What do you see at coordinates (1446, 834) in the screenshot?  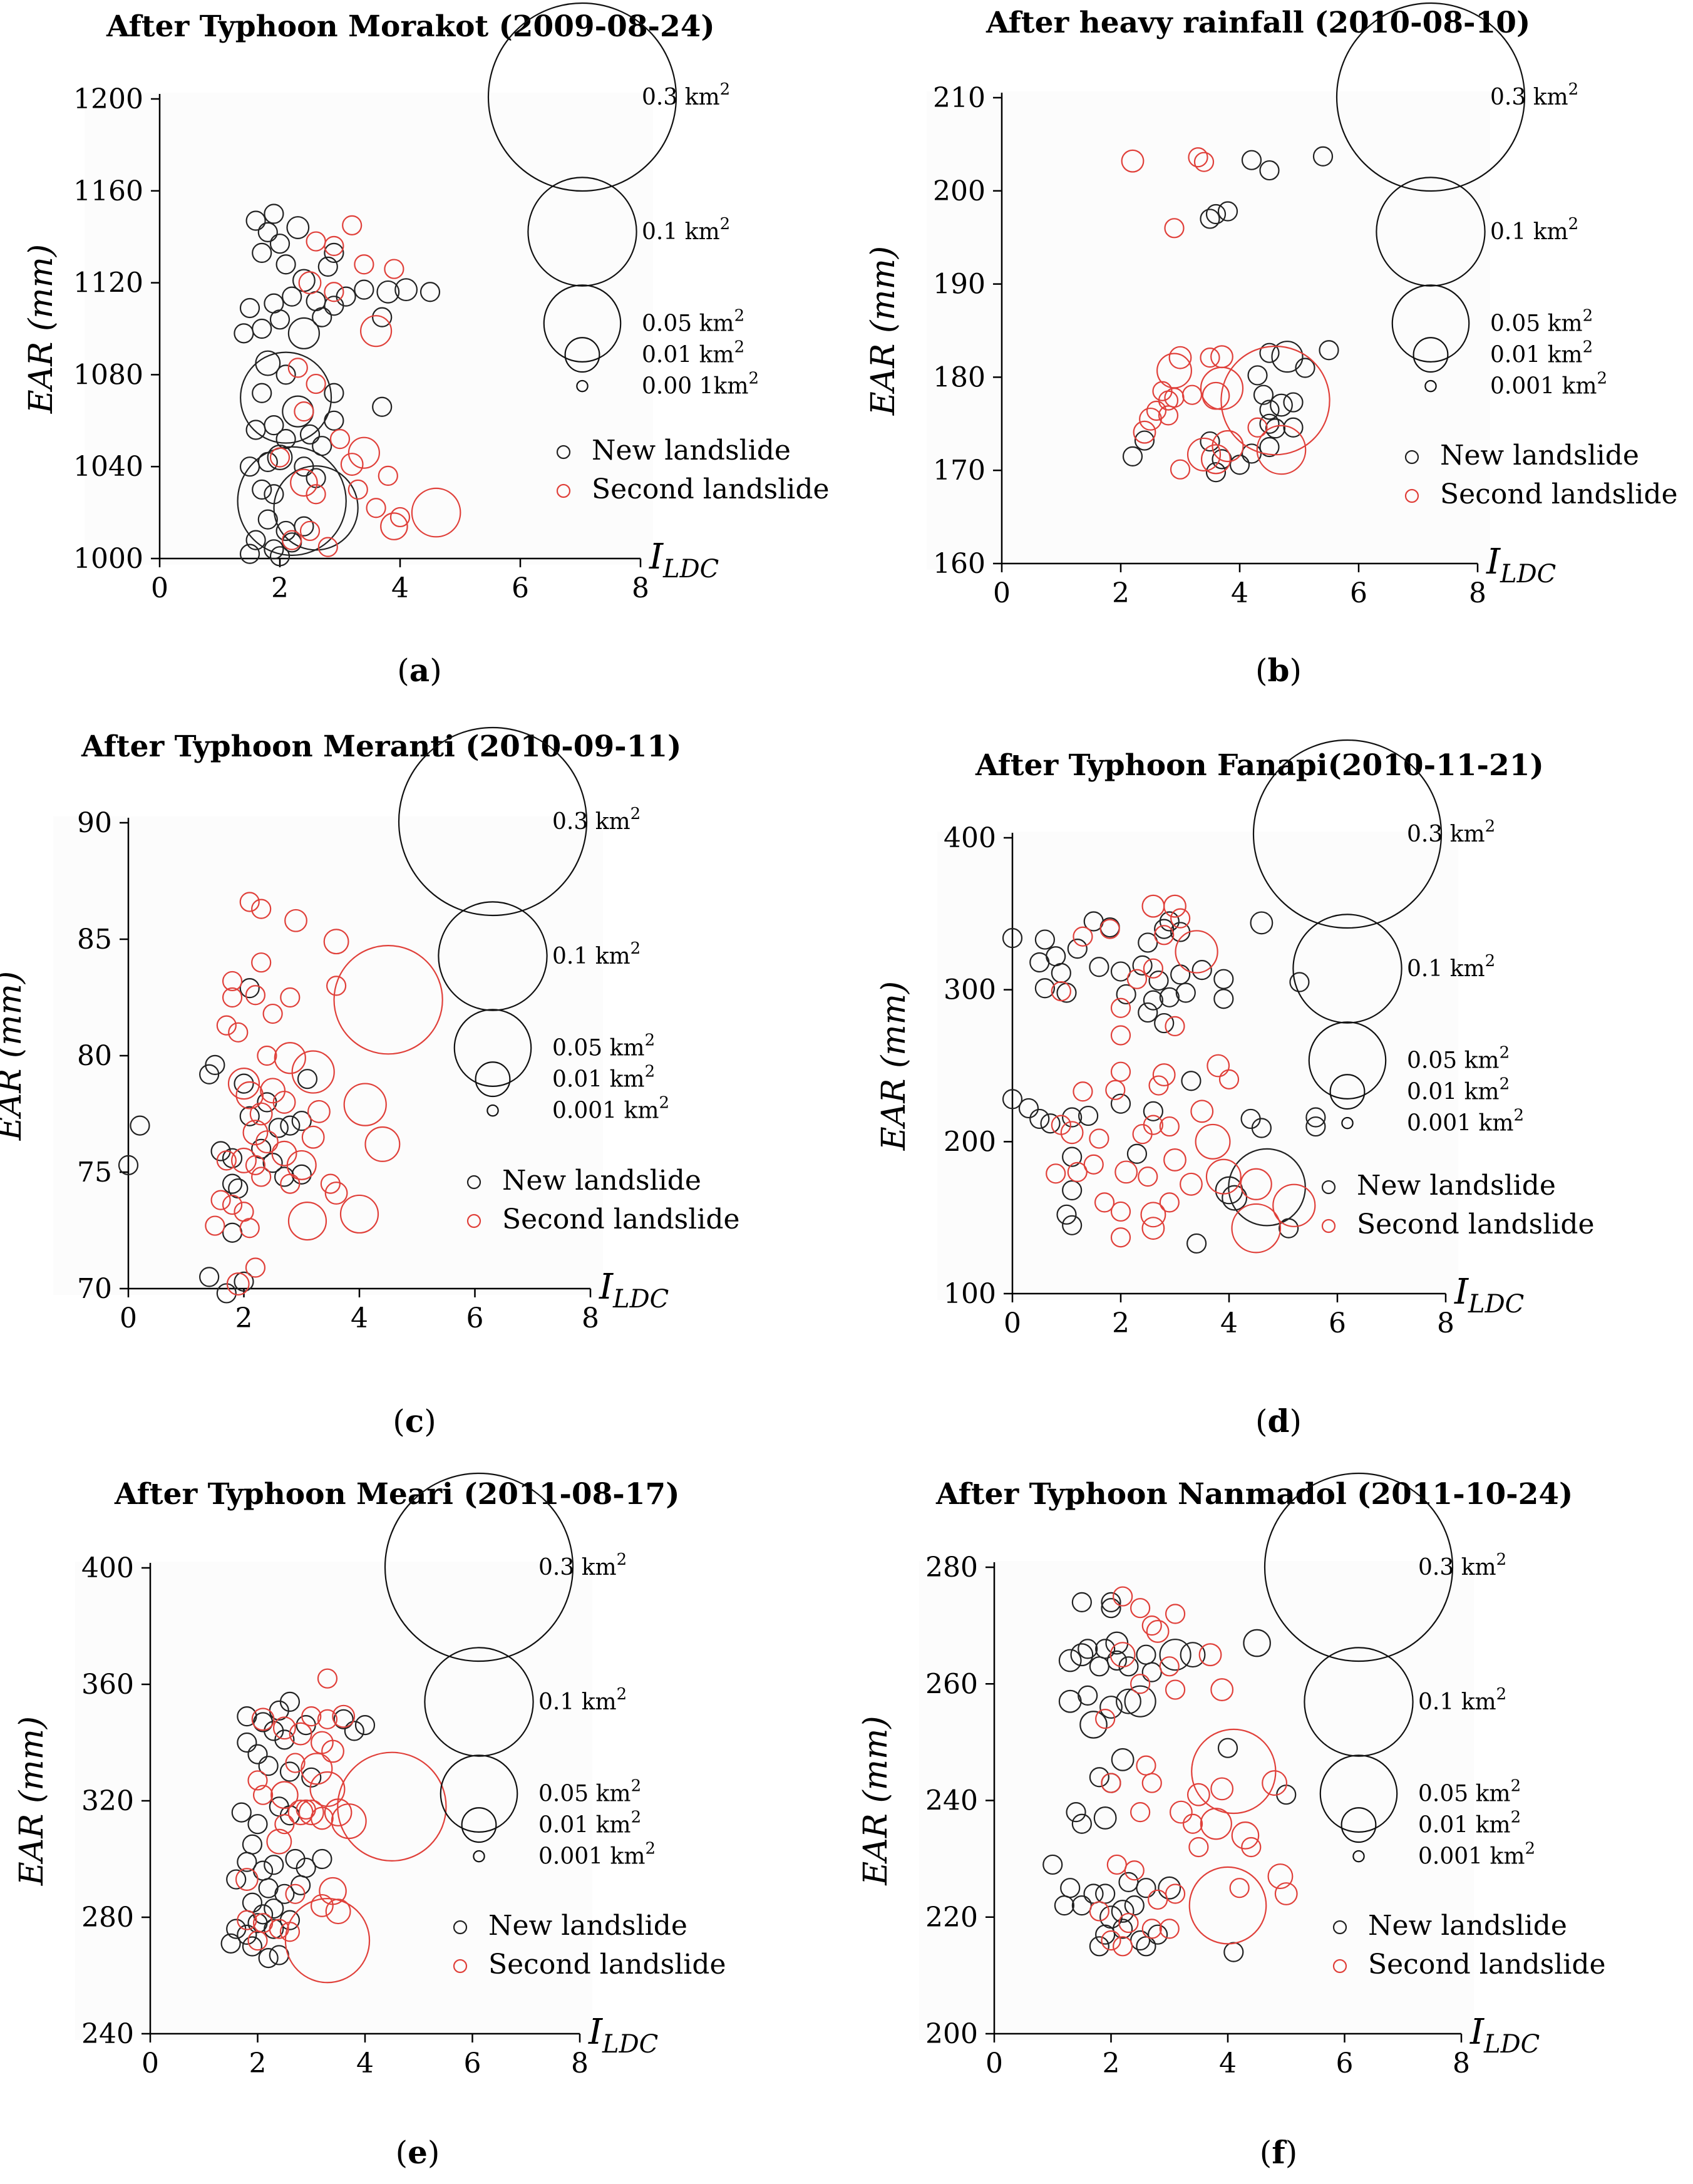 I see `size-legend-text: 0.3 km` at bounding box center [1446, 834].